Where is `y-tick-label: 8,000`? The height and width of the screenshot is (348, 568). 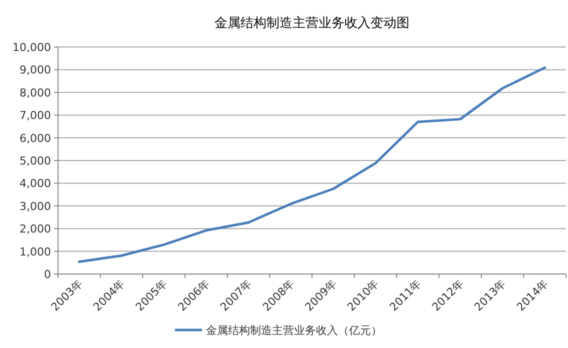 y-tick-label: 8,000 is located at coordinates (35, 93).